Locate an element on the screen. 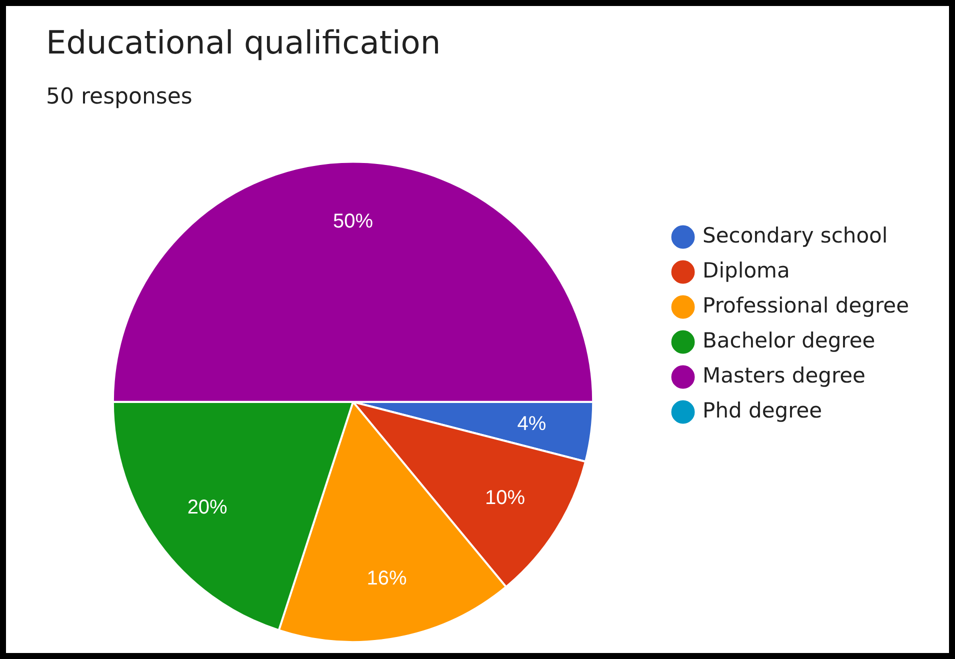  data-label: 20% is located at coordinates (207, 507).